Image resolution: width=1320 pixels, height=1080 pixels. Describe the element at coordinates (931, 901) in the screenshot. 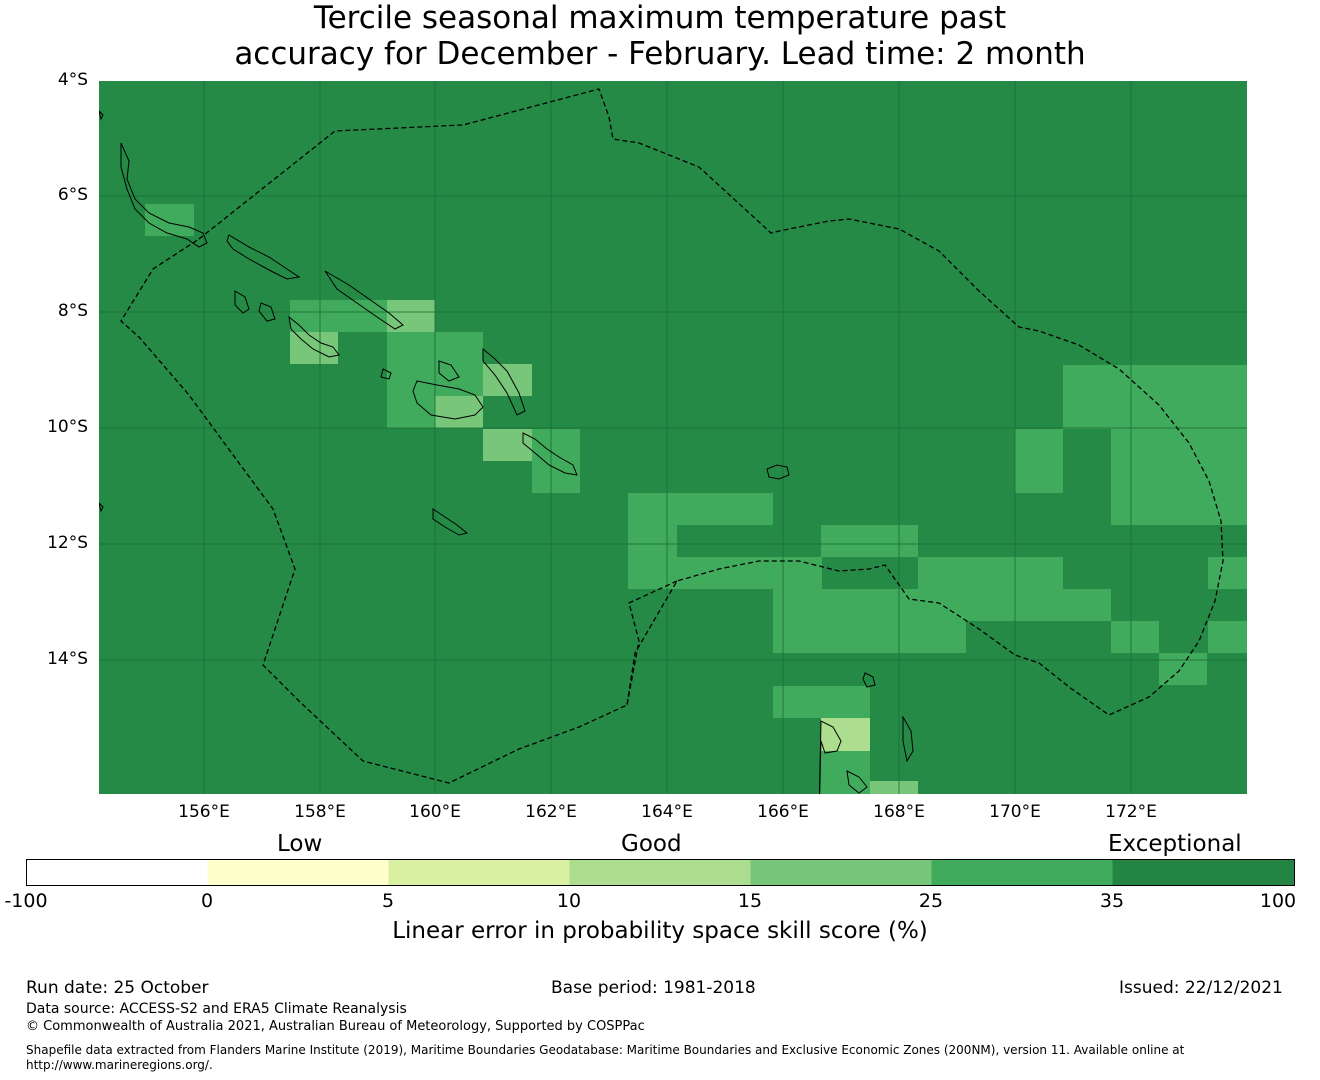

I see `tick-label-5: 25` at that location.